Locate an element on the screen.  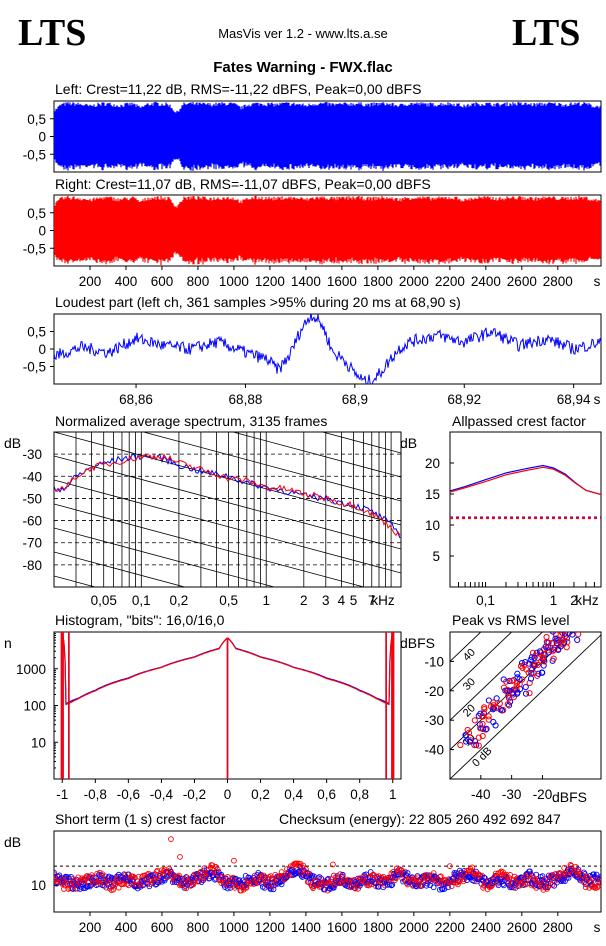
histogram-ytick-label: 1000 is located at coordinates (31, 669).